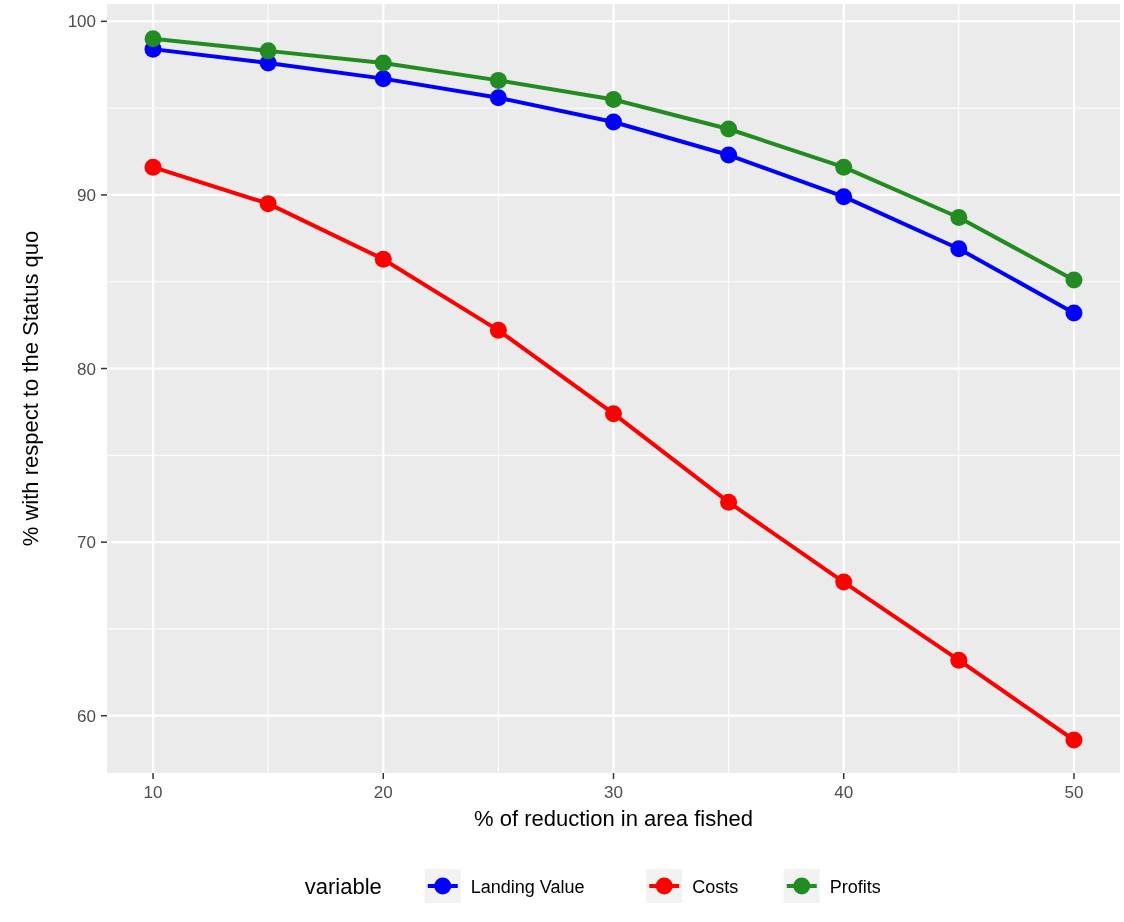 Image resolution: width=1124 pixels, height=922 pixels. I want to click on x-tick-label: 30, so click(613, 792).